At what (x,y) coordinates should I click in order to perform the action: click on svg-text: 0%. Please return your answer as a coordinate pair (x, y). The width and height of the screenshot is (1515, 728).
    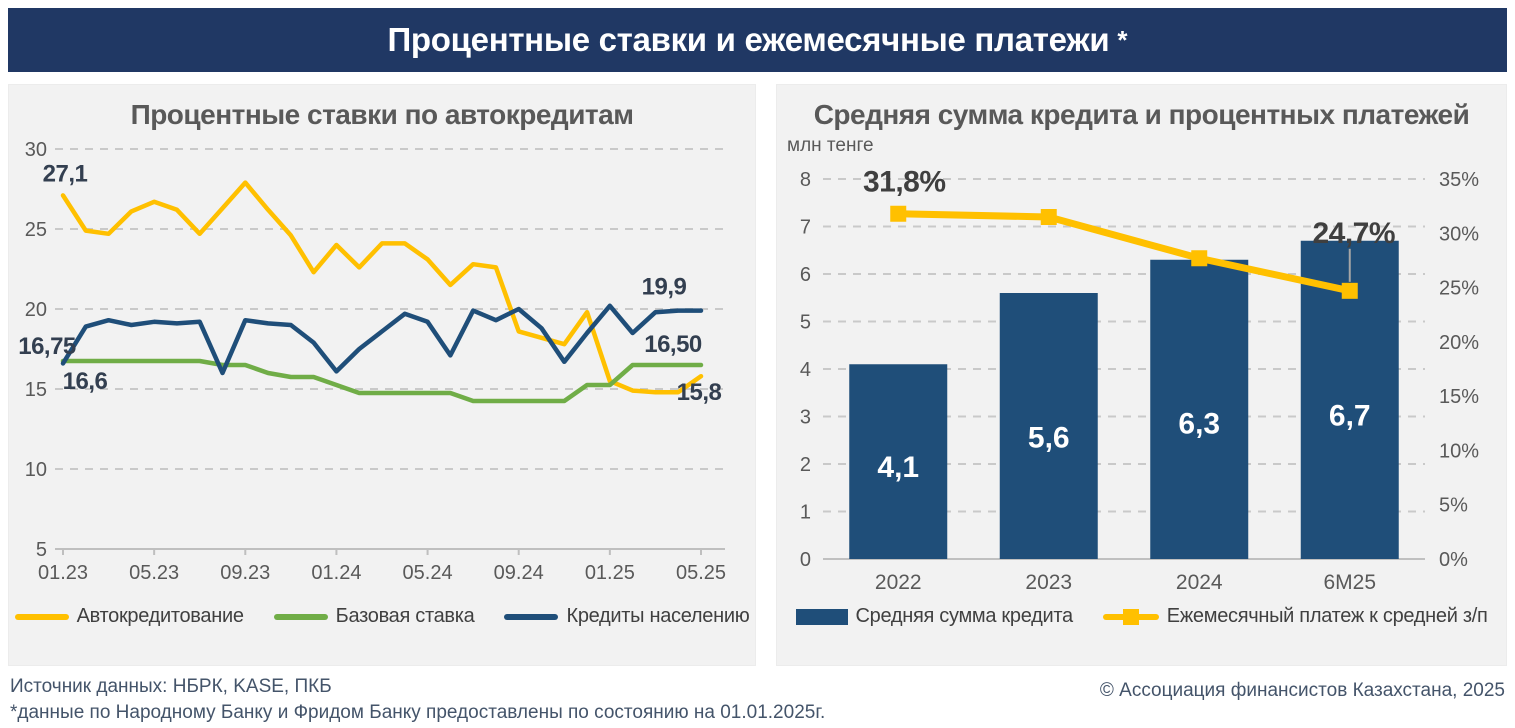
    Looking at the image, I should click on (1453, 560).